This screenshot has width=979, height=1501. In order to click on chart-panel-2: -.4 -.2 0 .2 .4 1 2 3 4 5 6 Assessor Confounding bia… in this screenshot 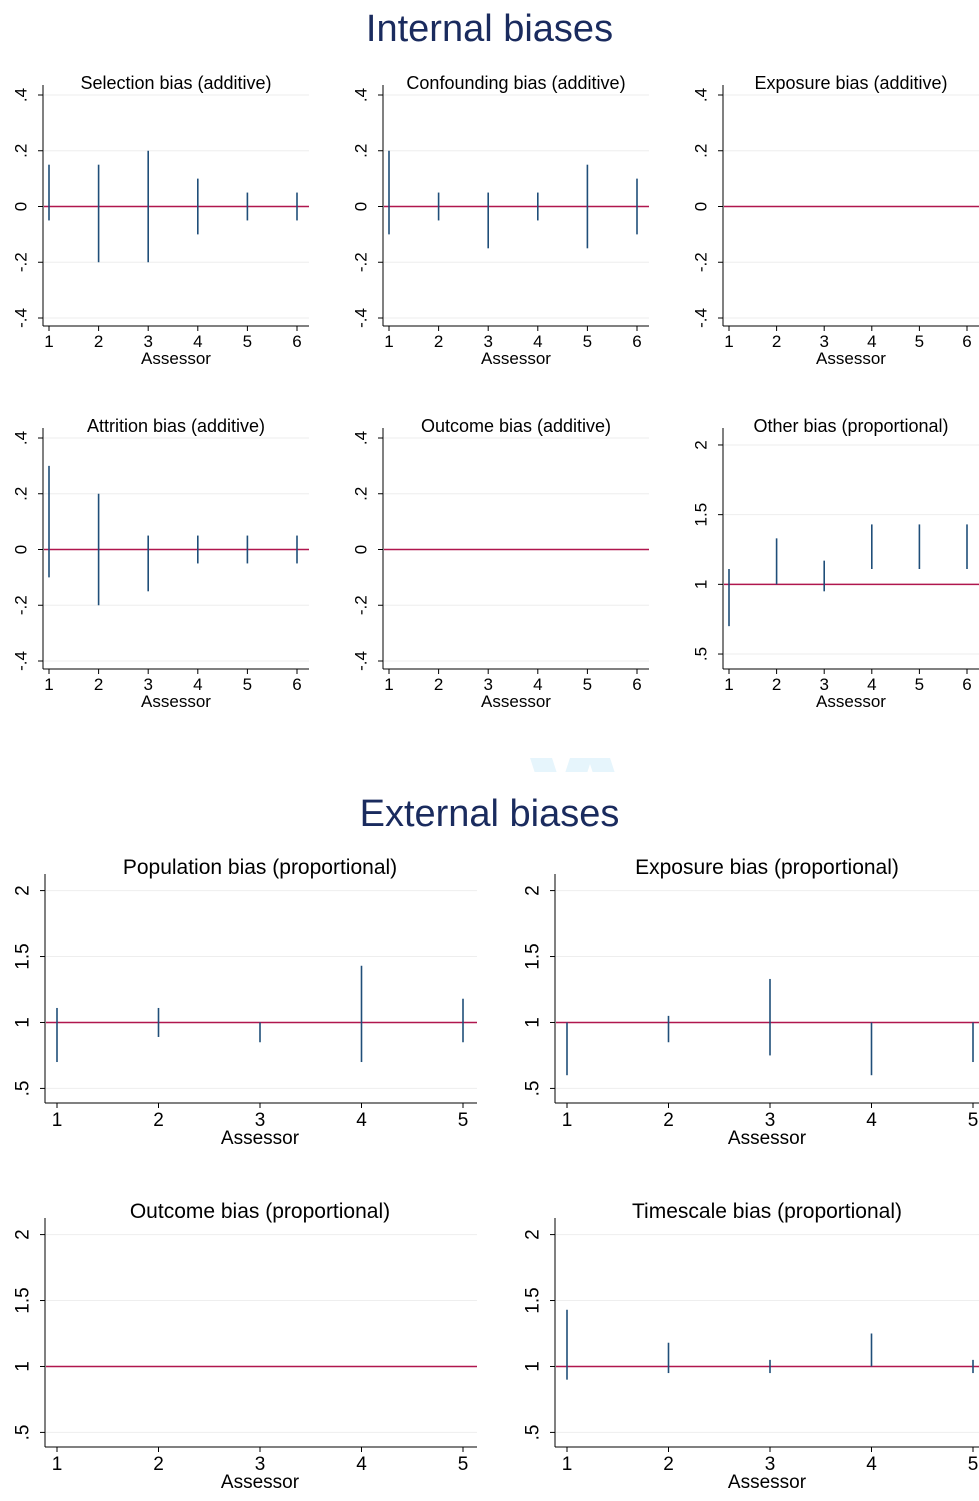, I will do `click(500, 220)`.